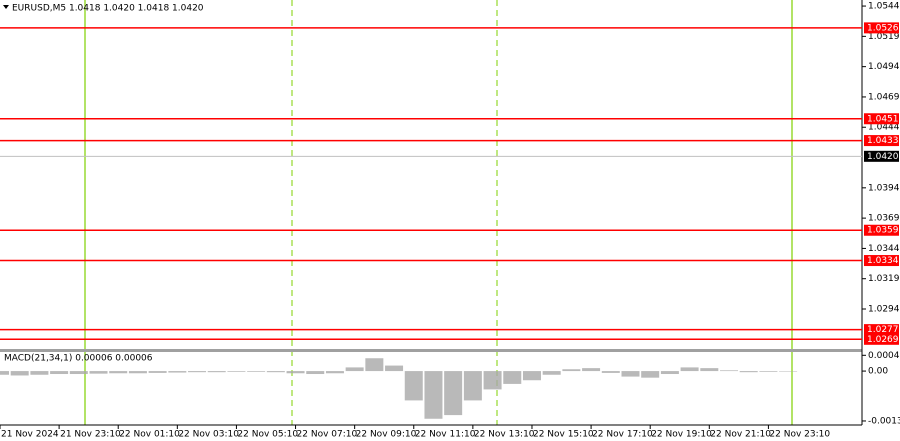 This screenshot has width=900, height=441. I want to click on y-tick-label: 1.0344, so click(884, 249).